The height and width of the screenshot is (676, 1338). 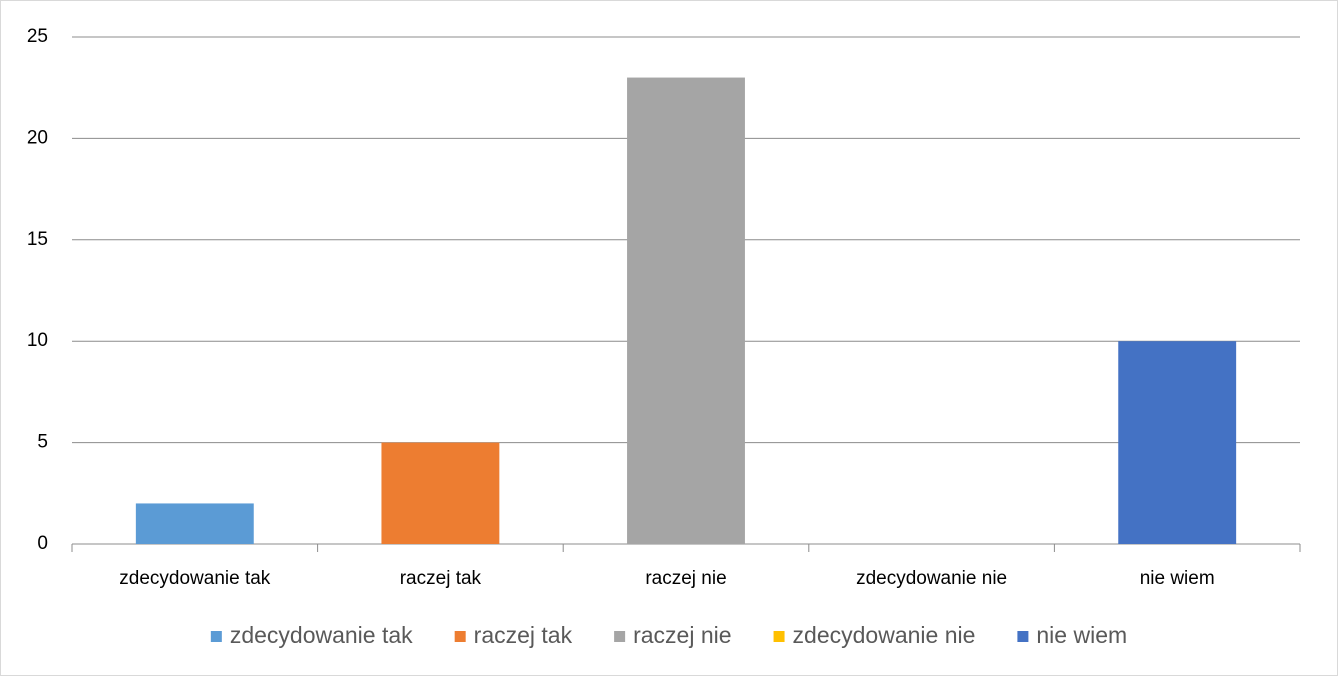 What do you see at coordinates (37, 36) in the screenshot?
I see `y-tick-label: 25` at bounding box center [37, 36].